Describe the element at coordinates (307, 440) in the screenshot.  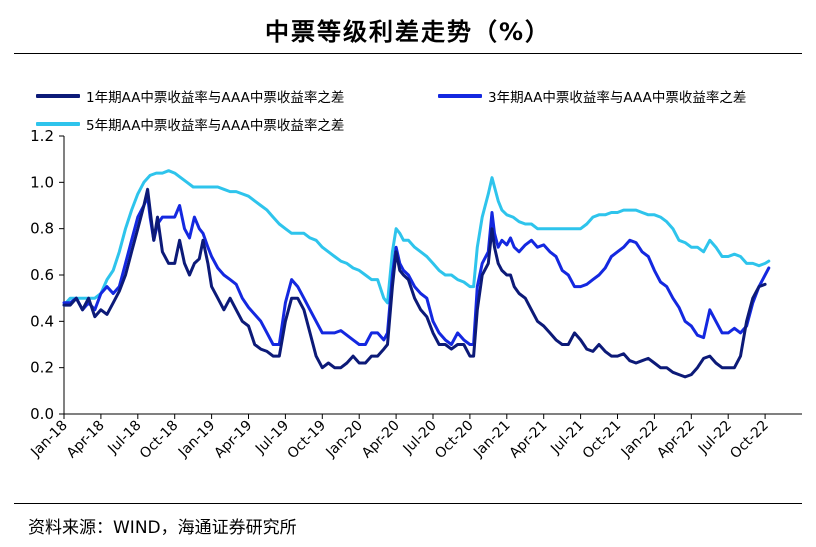
I see `x-tick-label: Oct-19` at that location.